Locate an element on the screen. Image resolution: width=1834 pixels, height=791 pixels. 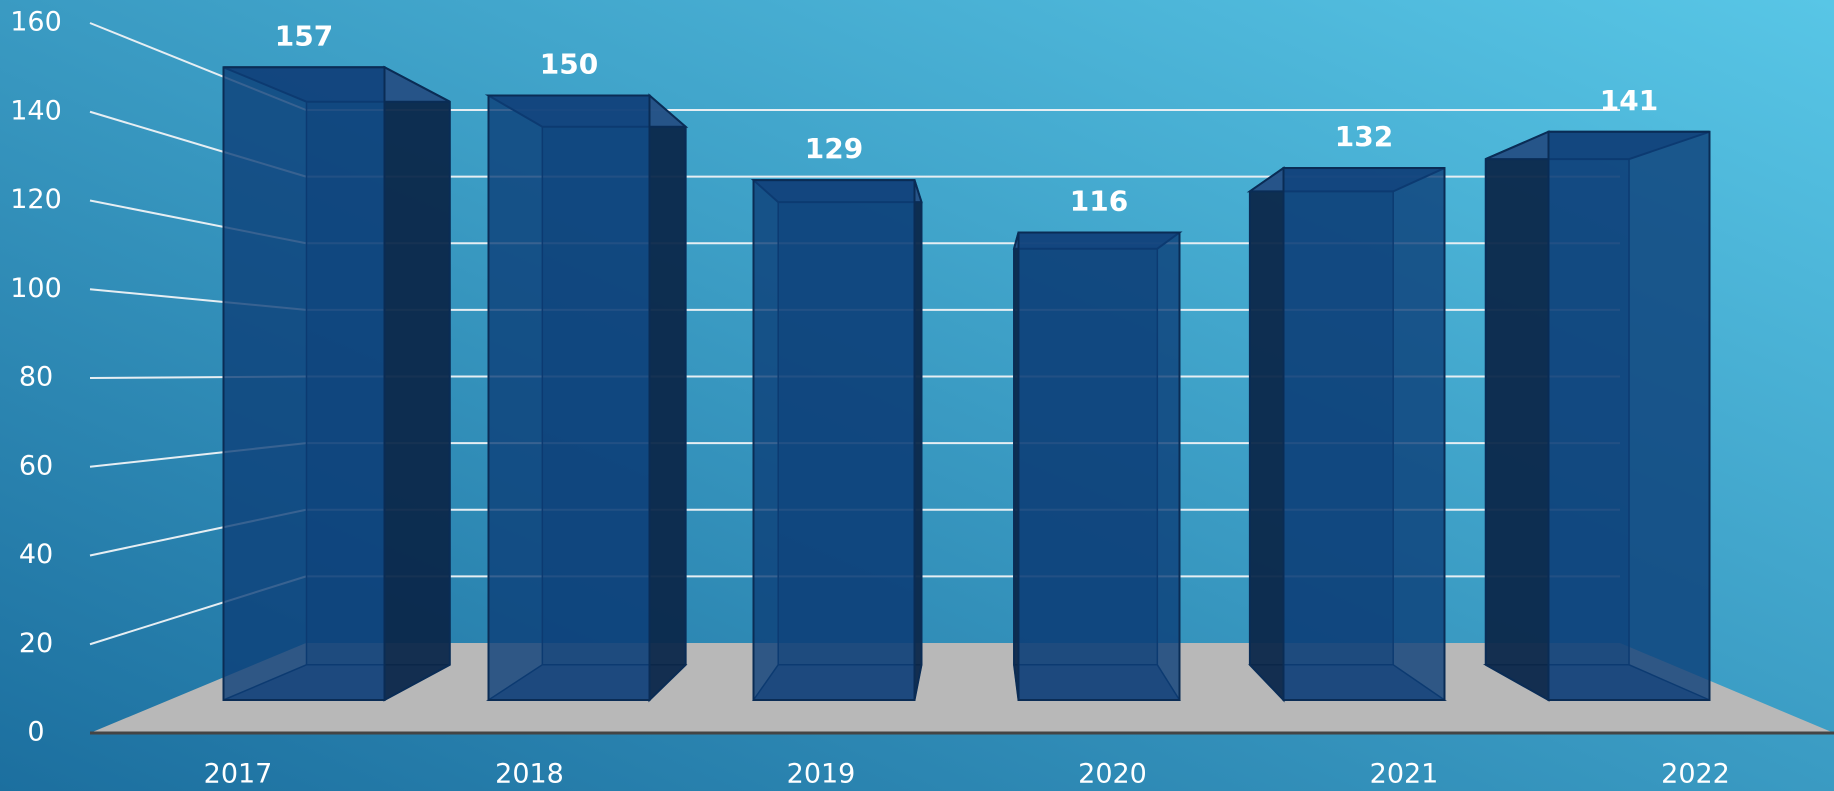
y-tick-label: 160 is located at coordinates (36, 22).